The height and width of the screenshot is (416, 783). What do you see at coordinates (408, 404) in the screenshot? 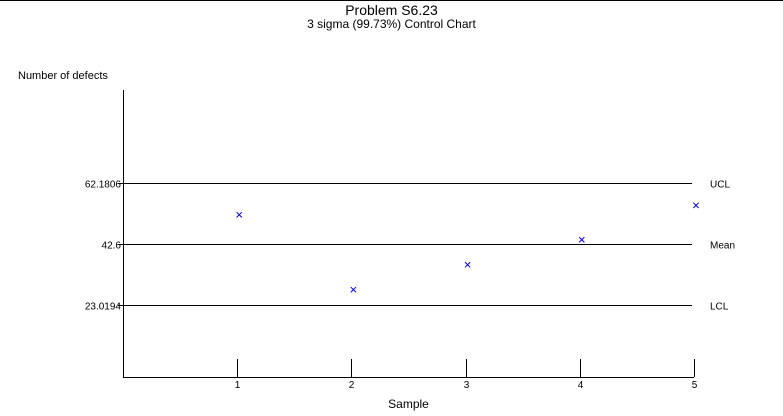
I see `x-axis-label: Sample` at bounding box center [408, 404].